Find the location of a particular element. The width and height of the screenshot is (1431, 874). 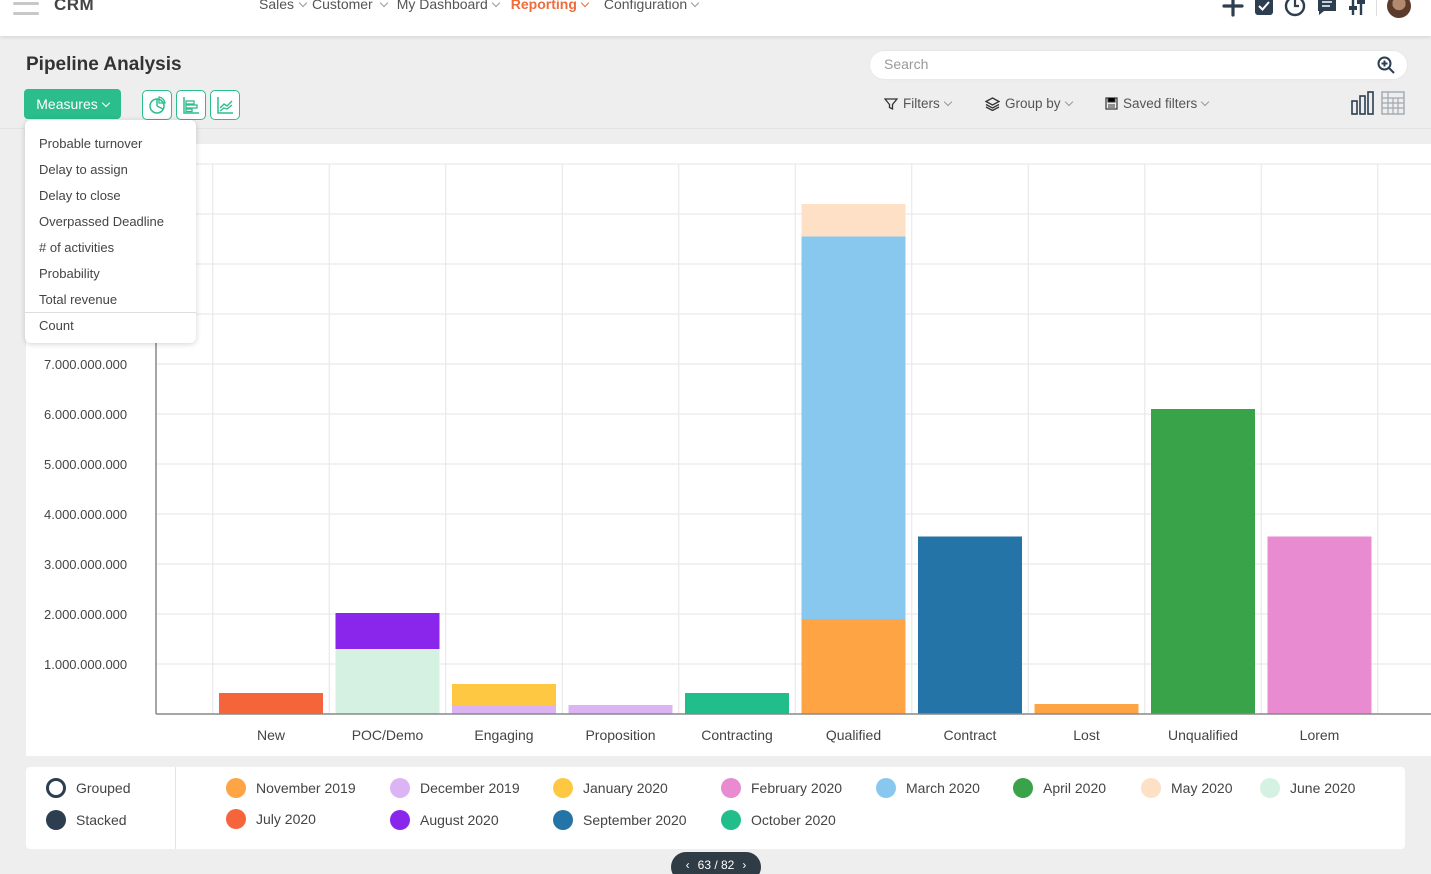

legend-item: February 2020 is located at coordinates (781, 788).